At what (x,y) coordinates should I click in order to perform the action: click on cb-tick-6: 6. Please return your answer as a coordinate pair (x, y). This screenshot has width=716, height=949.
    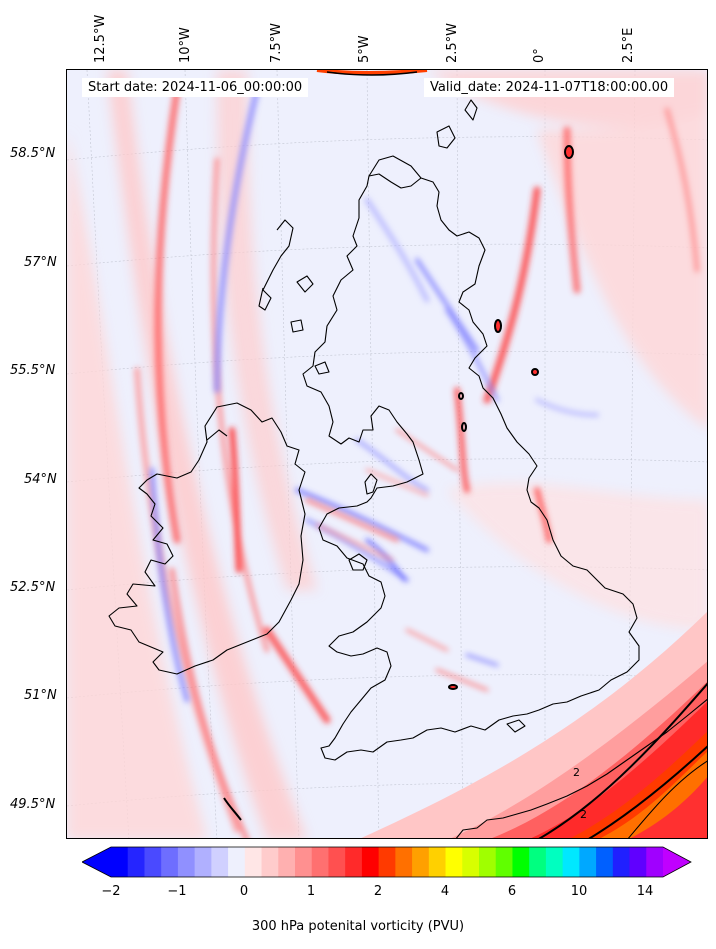
    Looking at the image, I should click on (512, 891).